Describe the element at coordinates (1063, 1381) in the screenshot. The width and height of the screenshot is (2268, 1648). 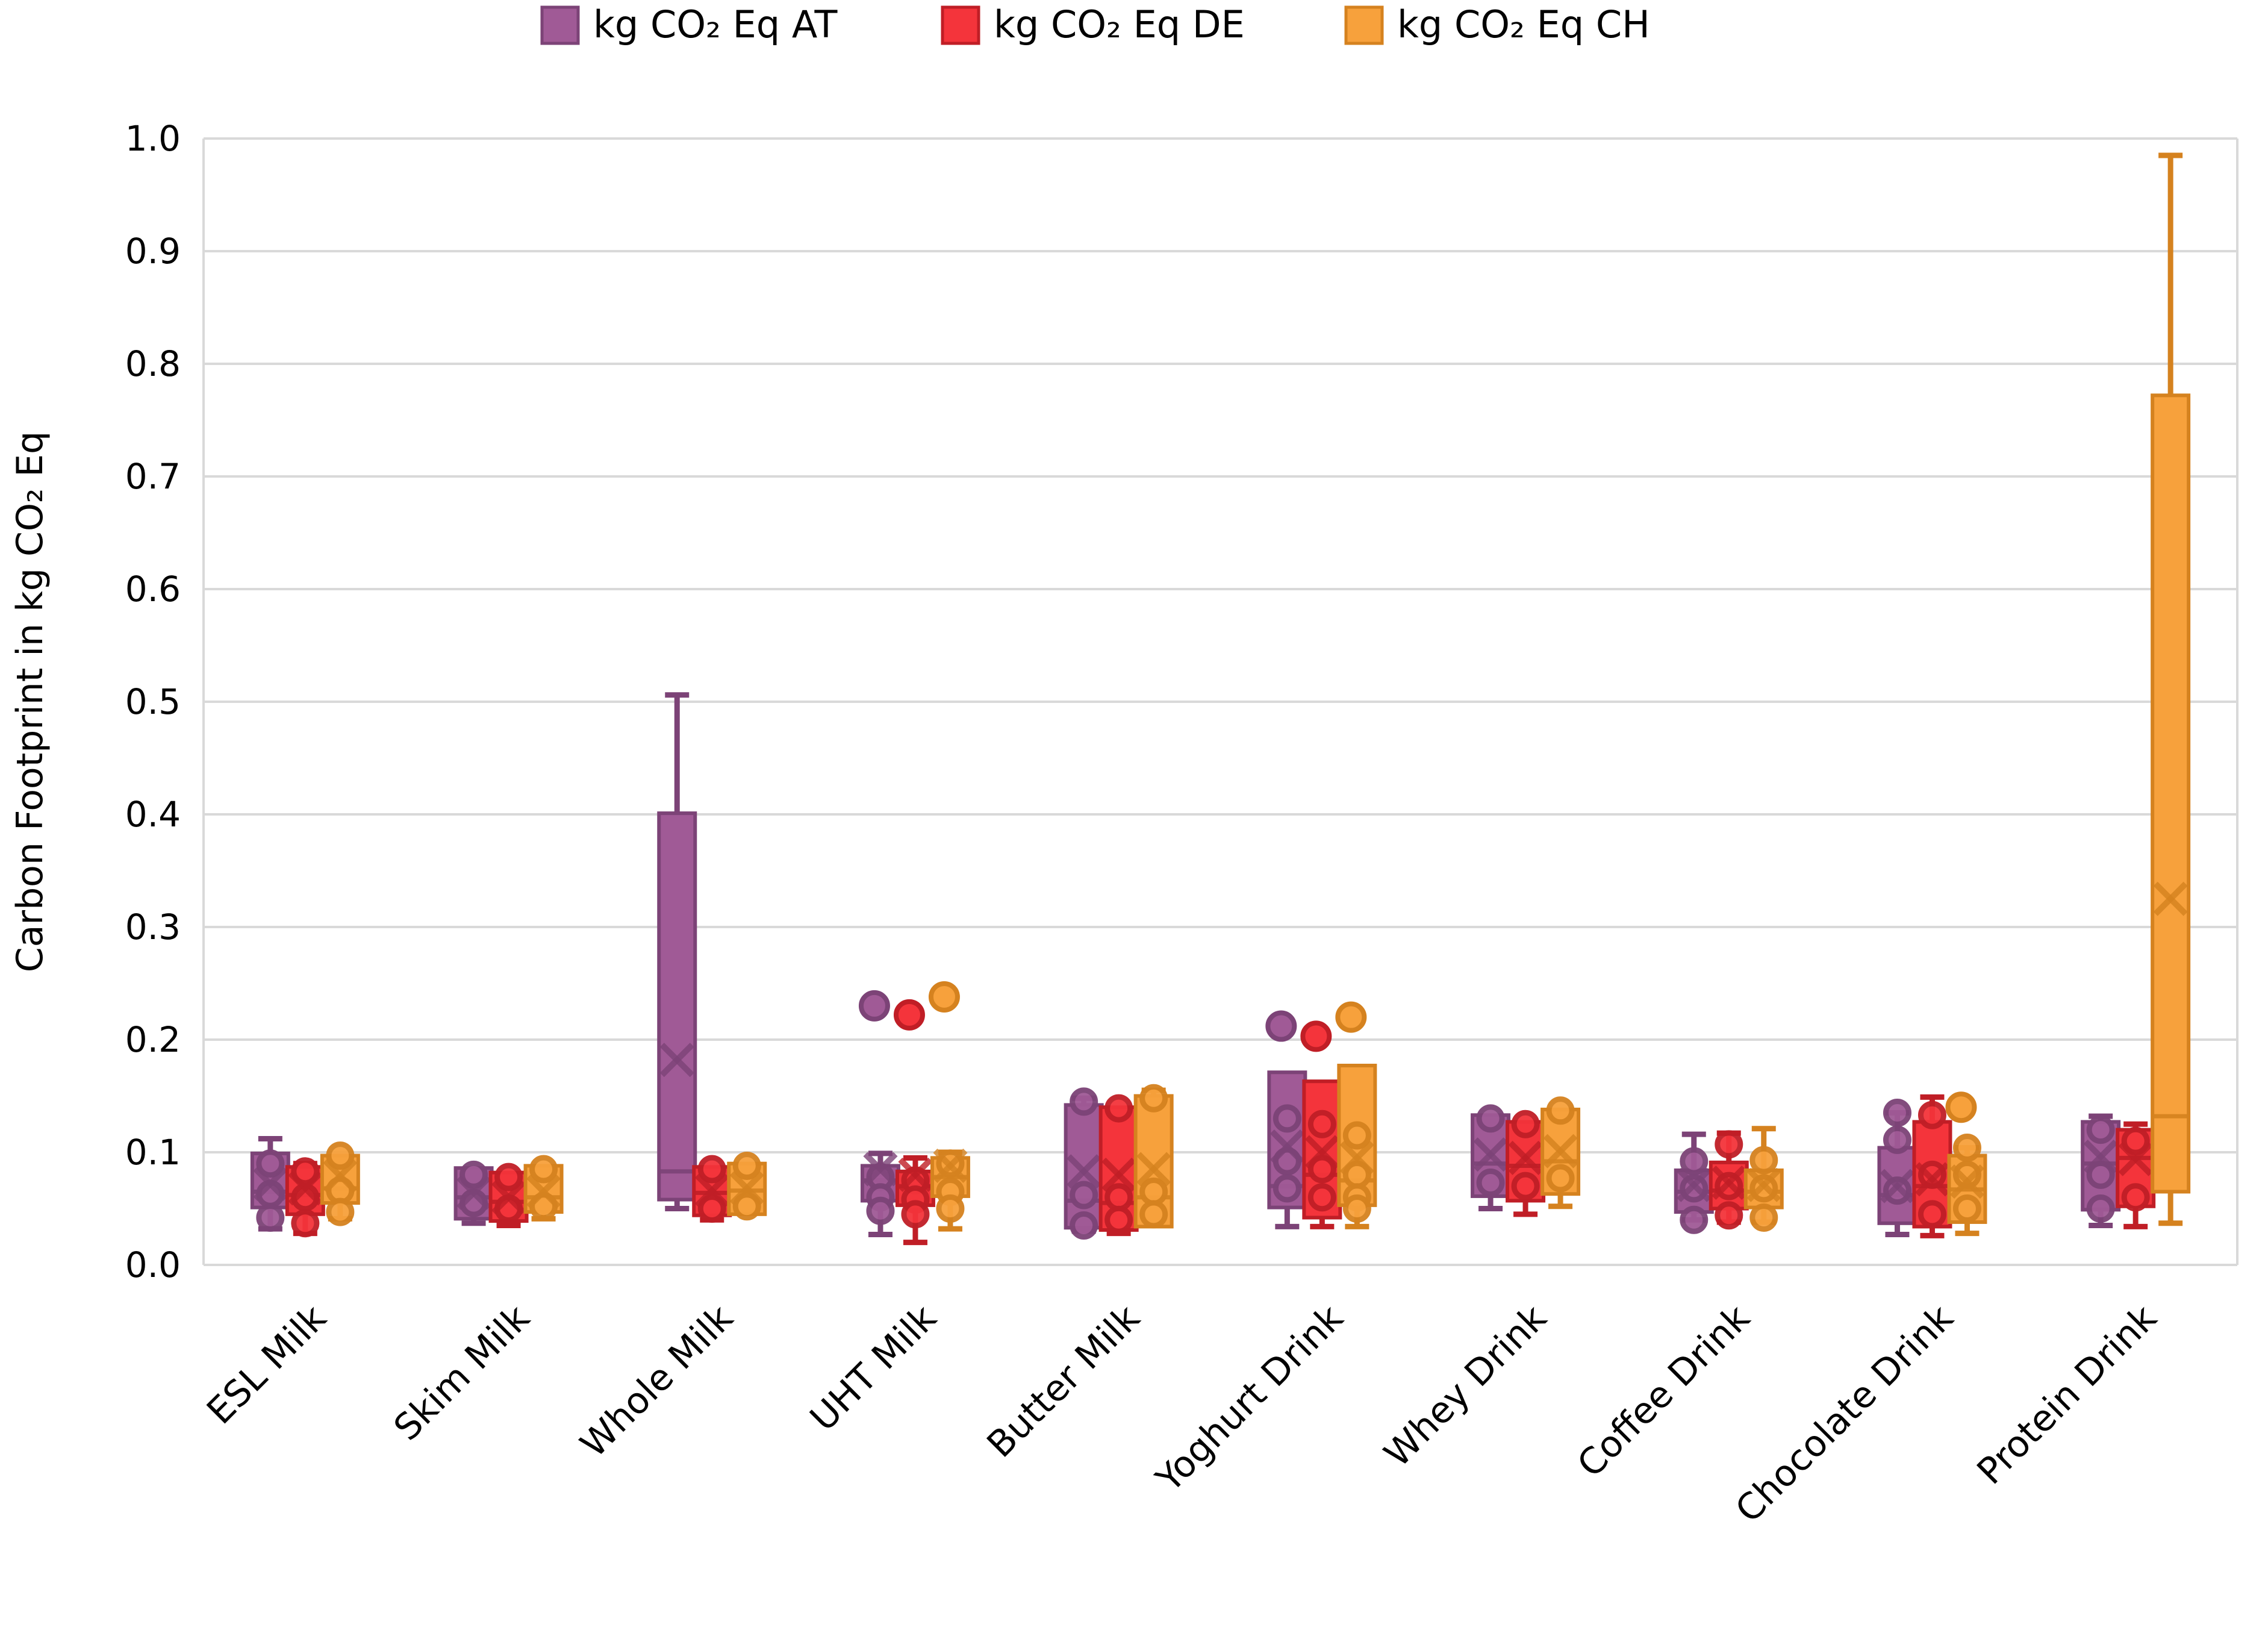
I see `x-category-label: Butter Milk` at that location.